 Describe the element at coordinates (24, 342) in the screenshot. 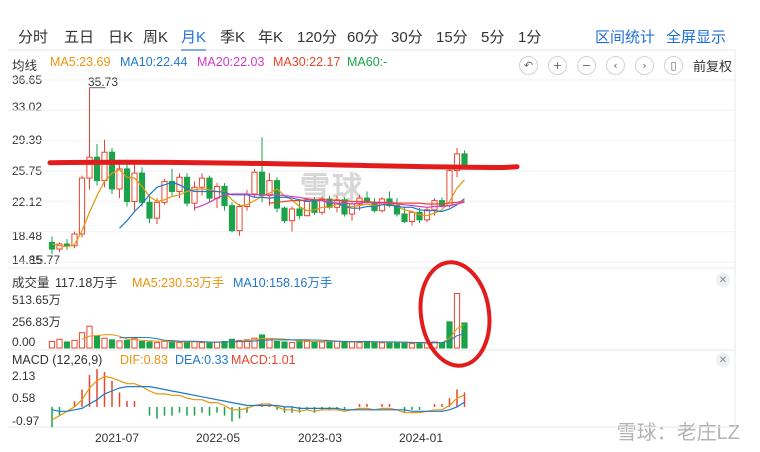

I see `volume-ytick: 0.00` at that location.